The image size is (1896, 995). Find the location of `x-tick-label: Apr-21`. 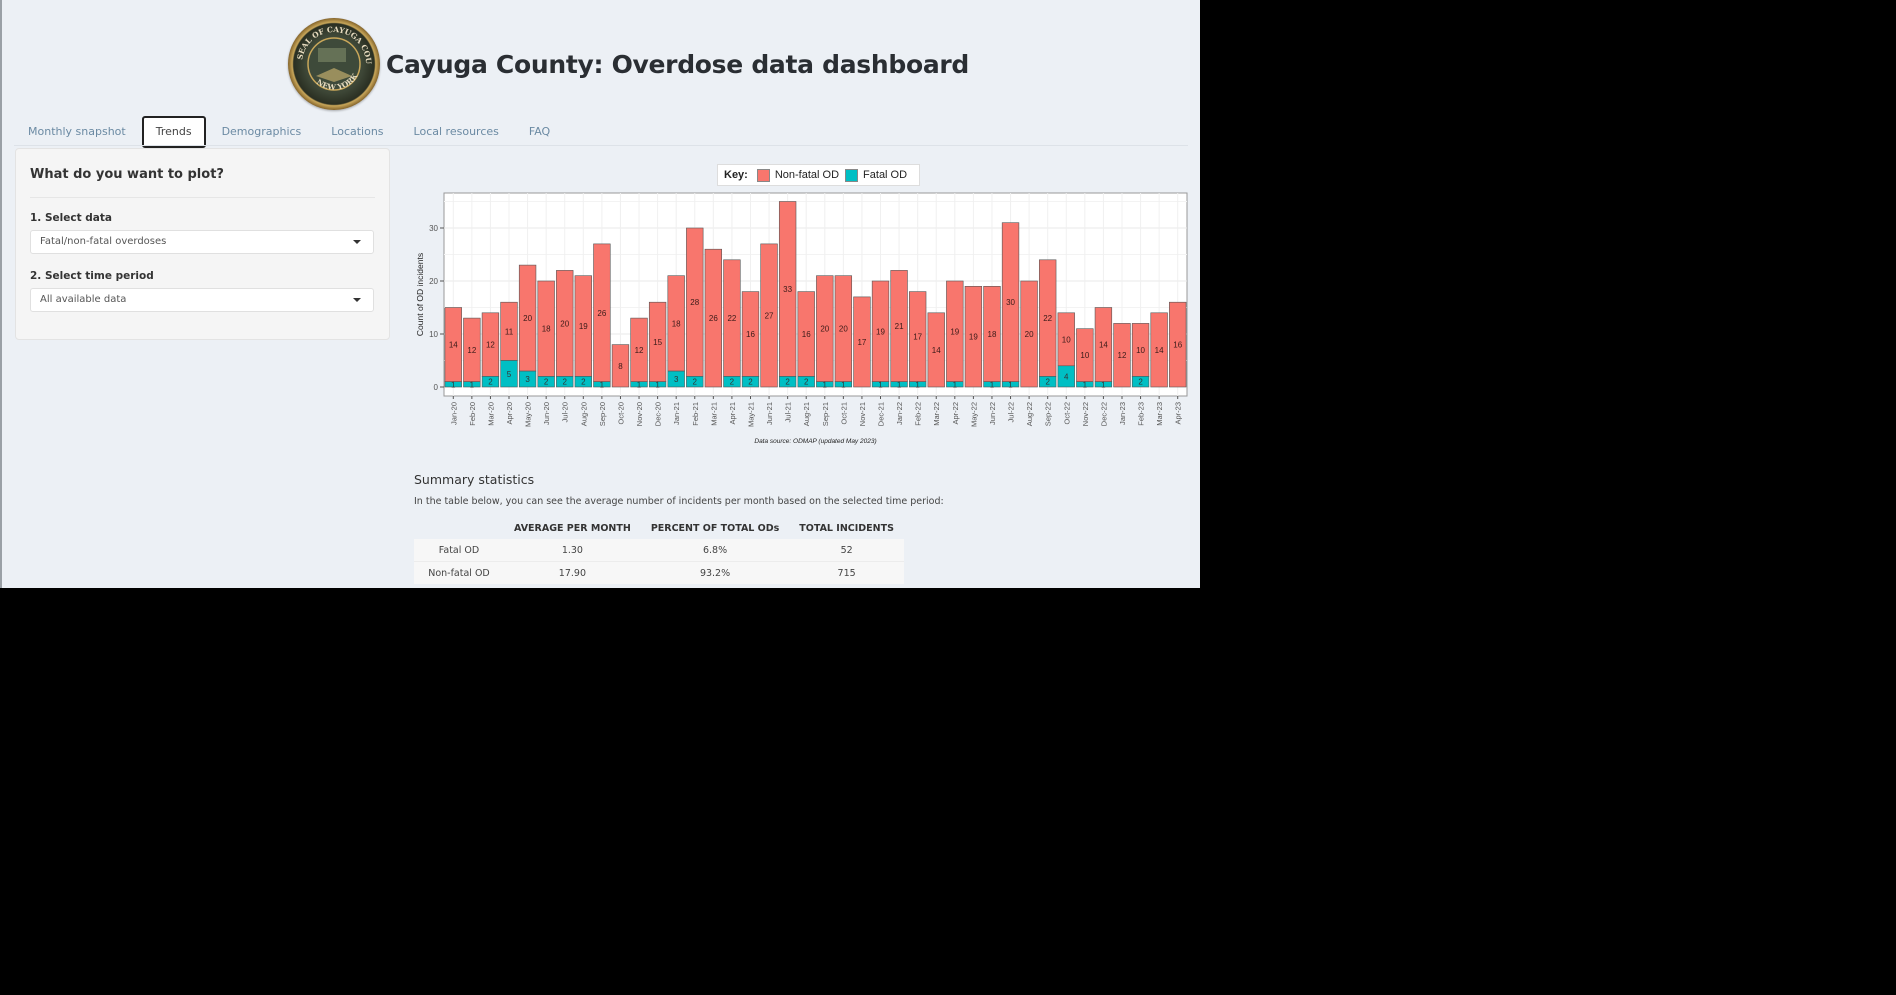

x-tick-label: Apr-21 is located at coordinates (732, 413).